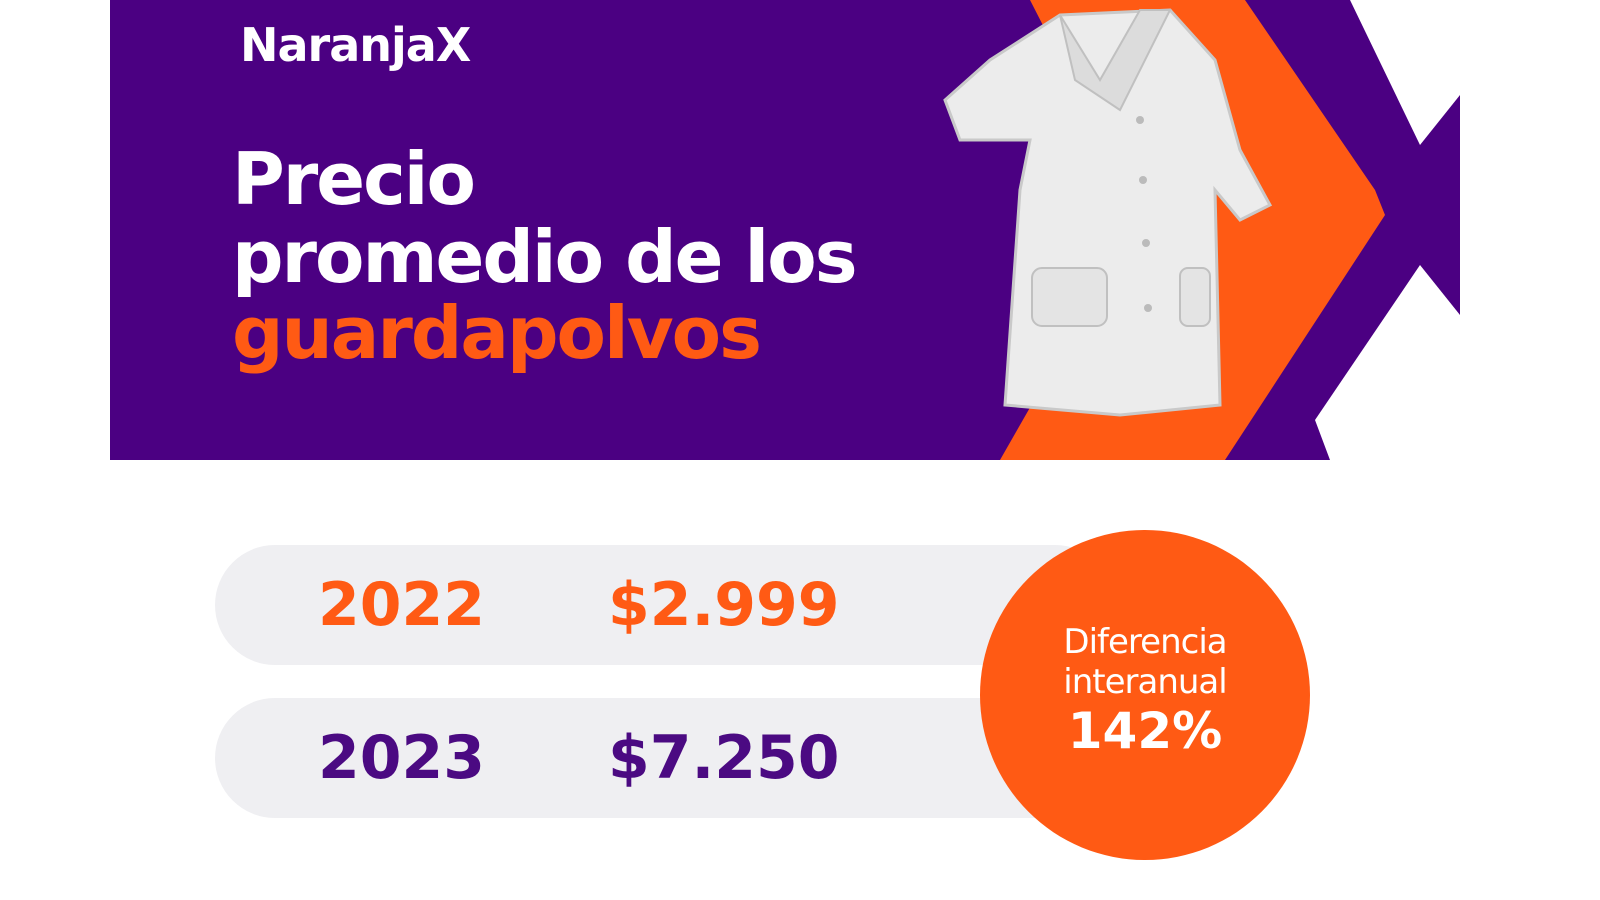 The height and width of the screenshot is (900, 1600). Describe the element at coordinates (724, 758) in the screenshot. I see `price: $7.250` at that location.